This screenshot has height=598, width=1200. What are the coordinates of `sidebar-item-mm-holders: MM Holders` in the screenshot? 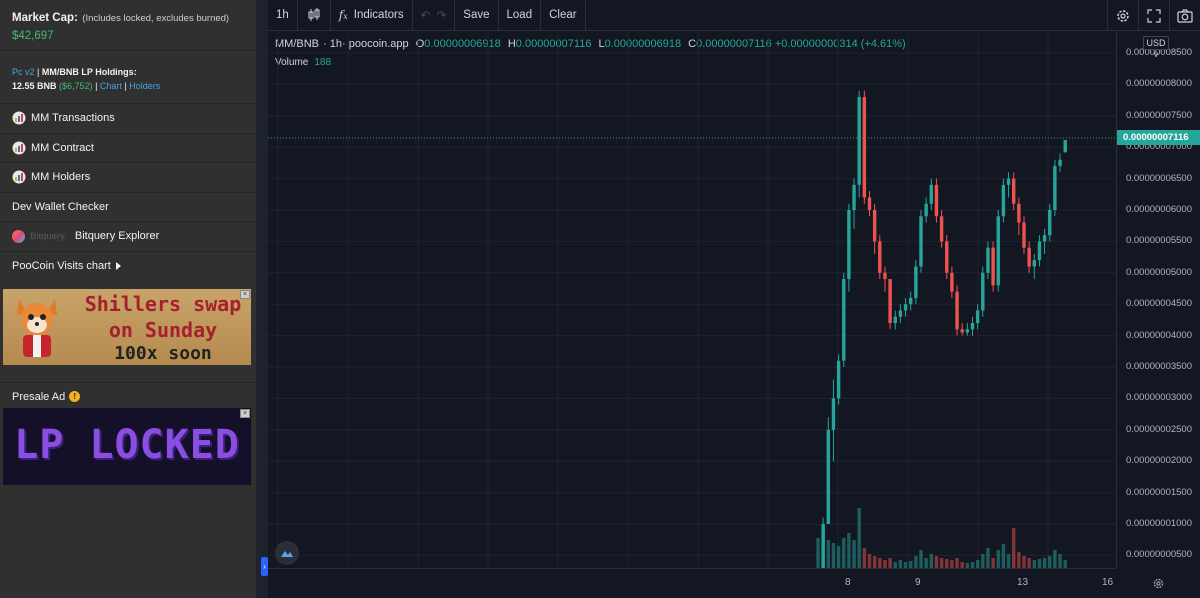 It's located at (128, 178).